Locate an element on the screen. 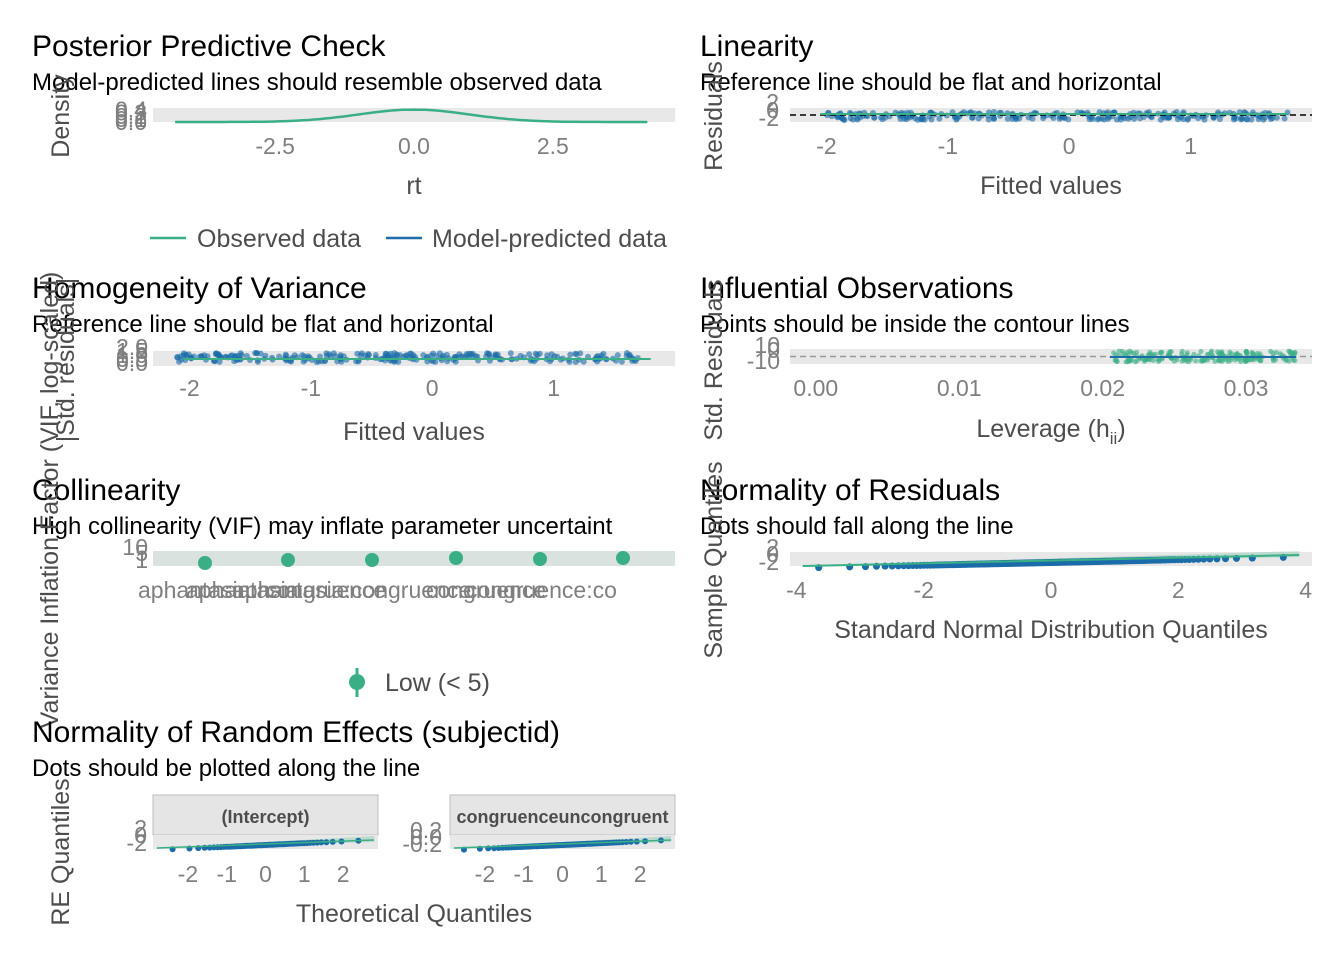  x-tick-label: 0.01 is located at coordinates (959, 388).